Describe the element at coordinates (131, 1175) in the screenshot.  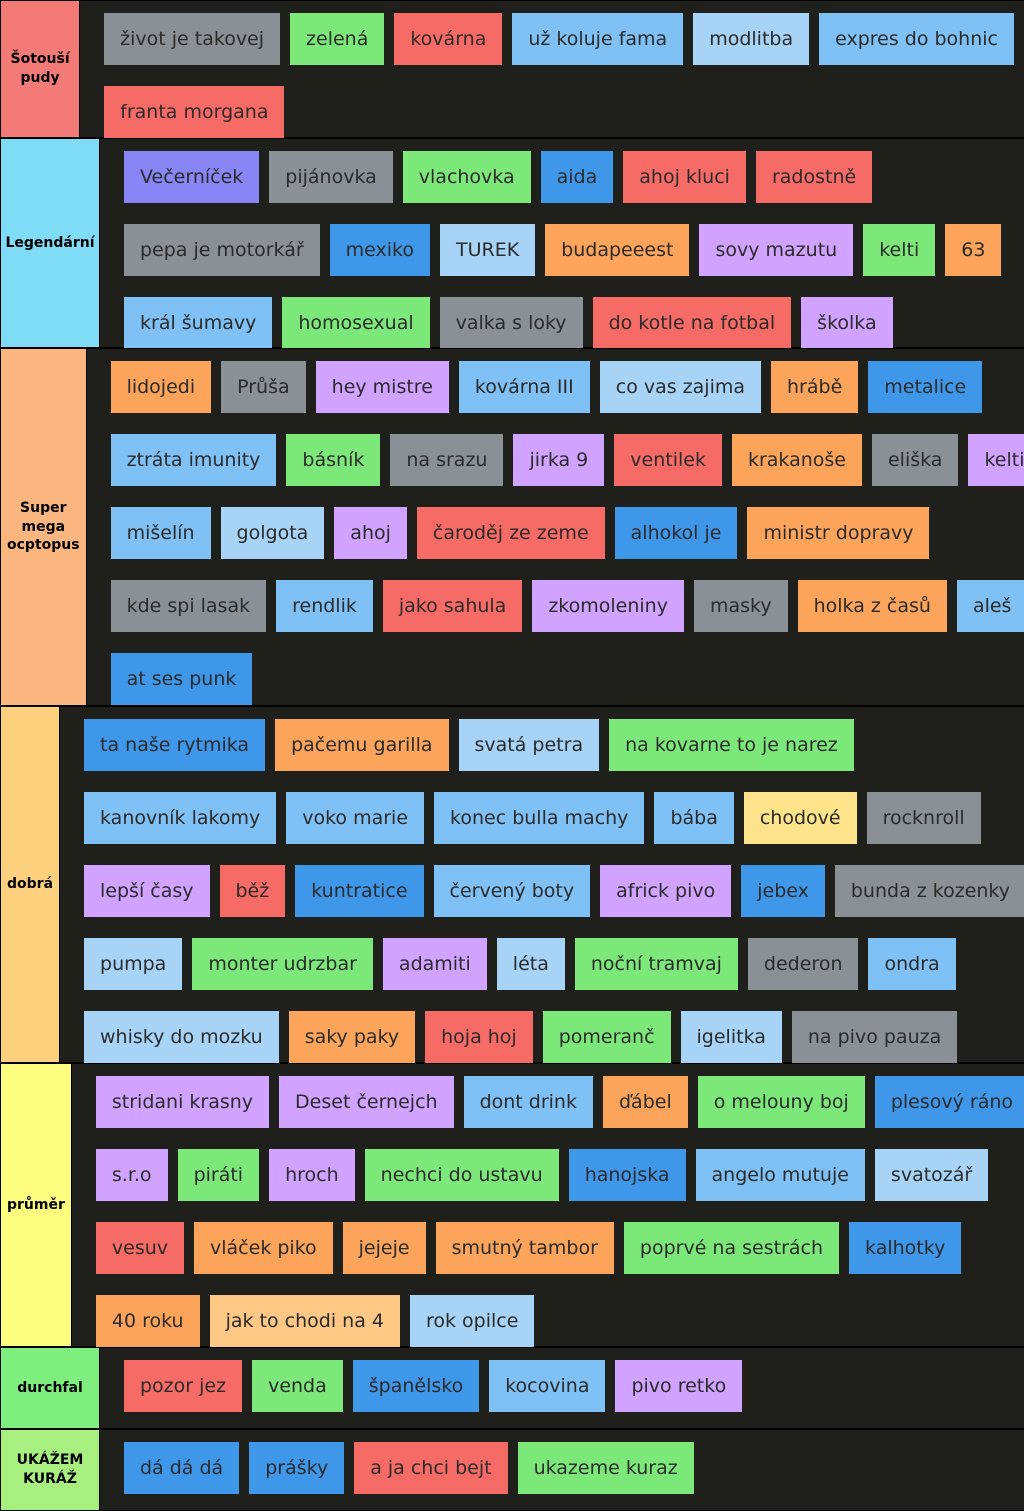
I see `tier-item: s.r.o` at that location.